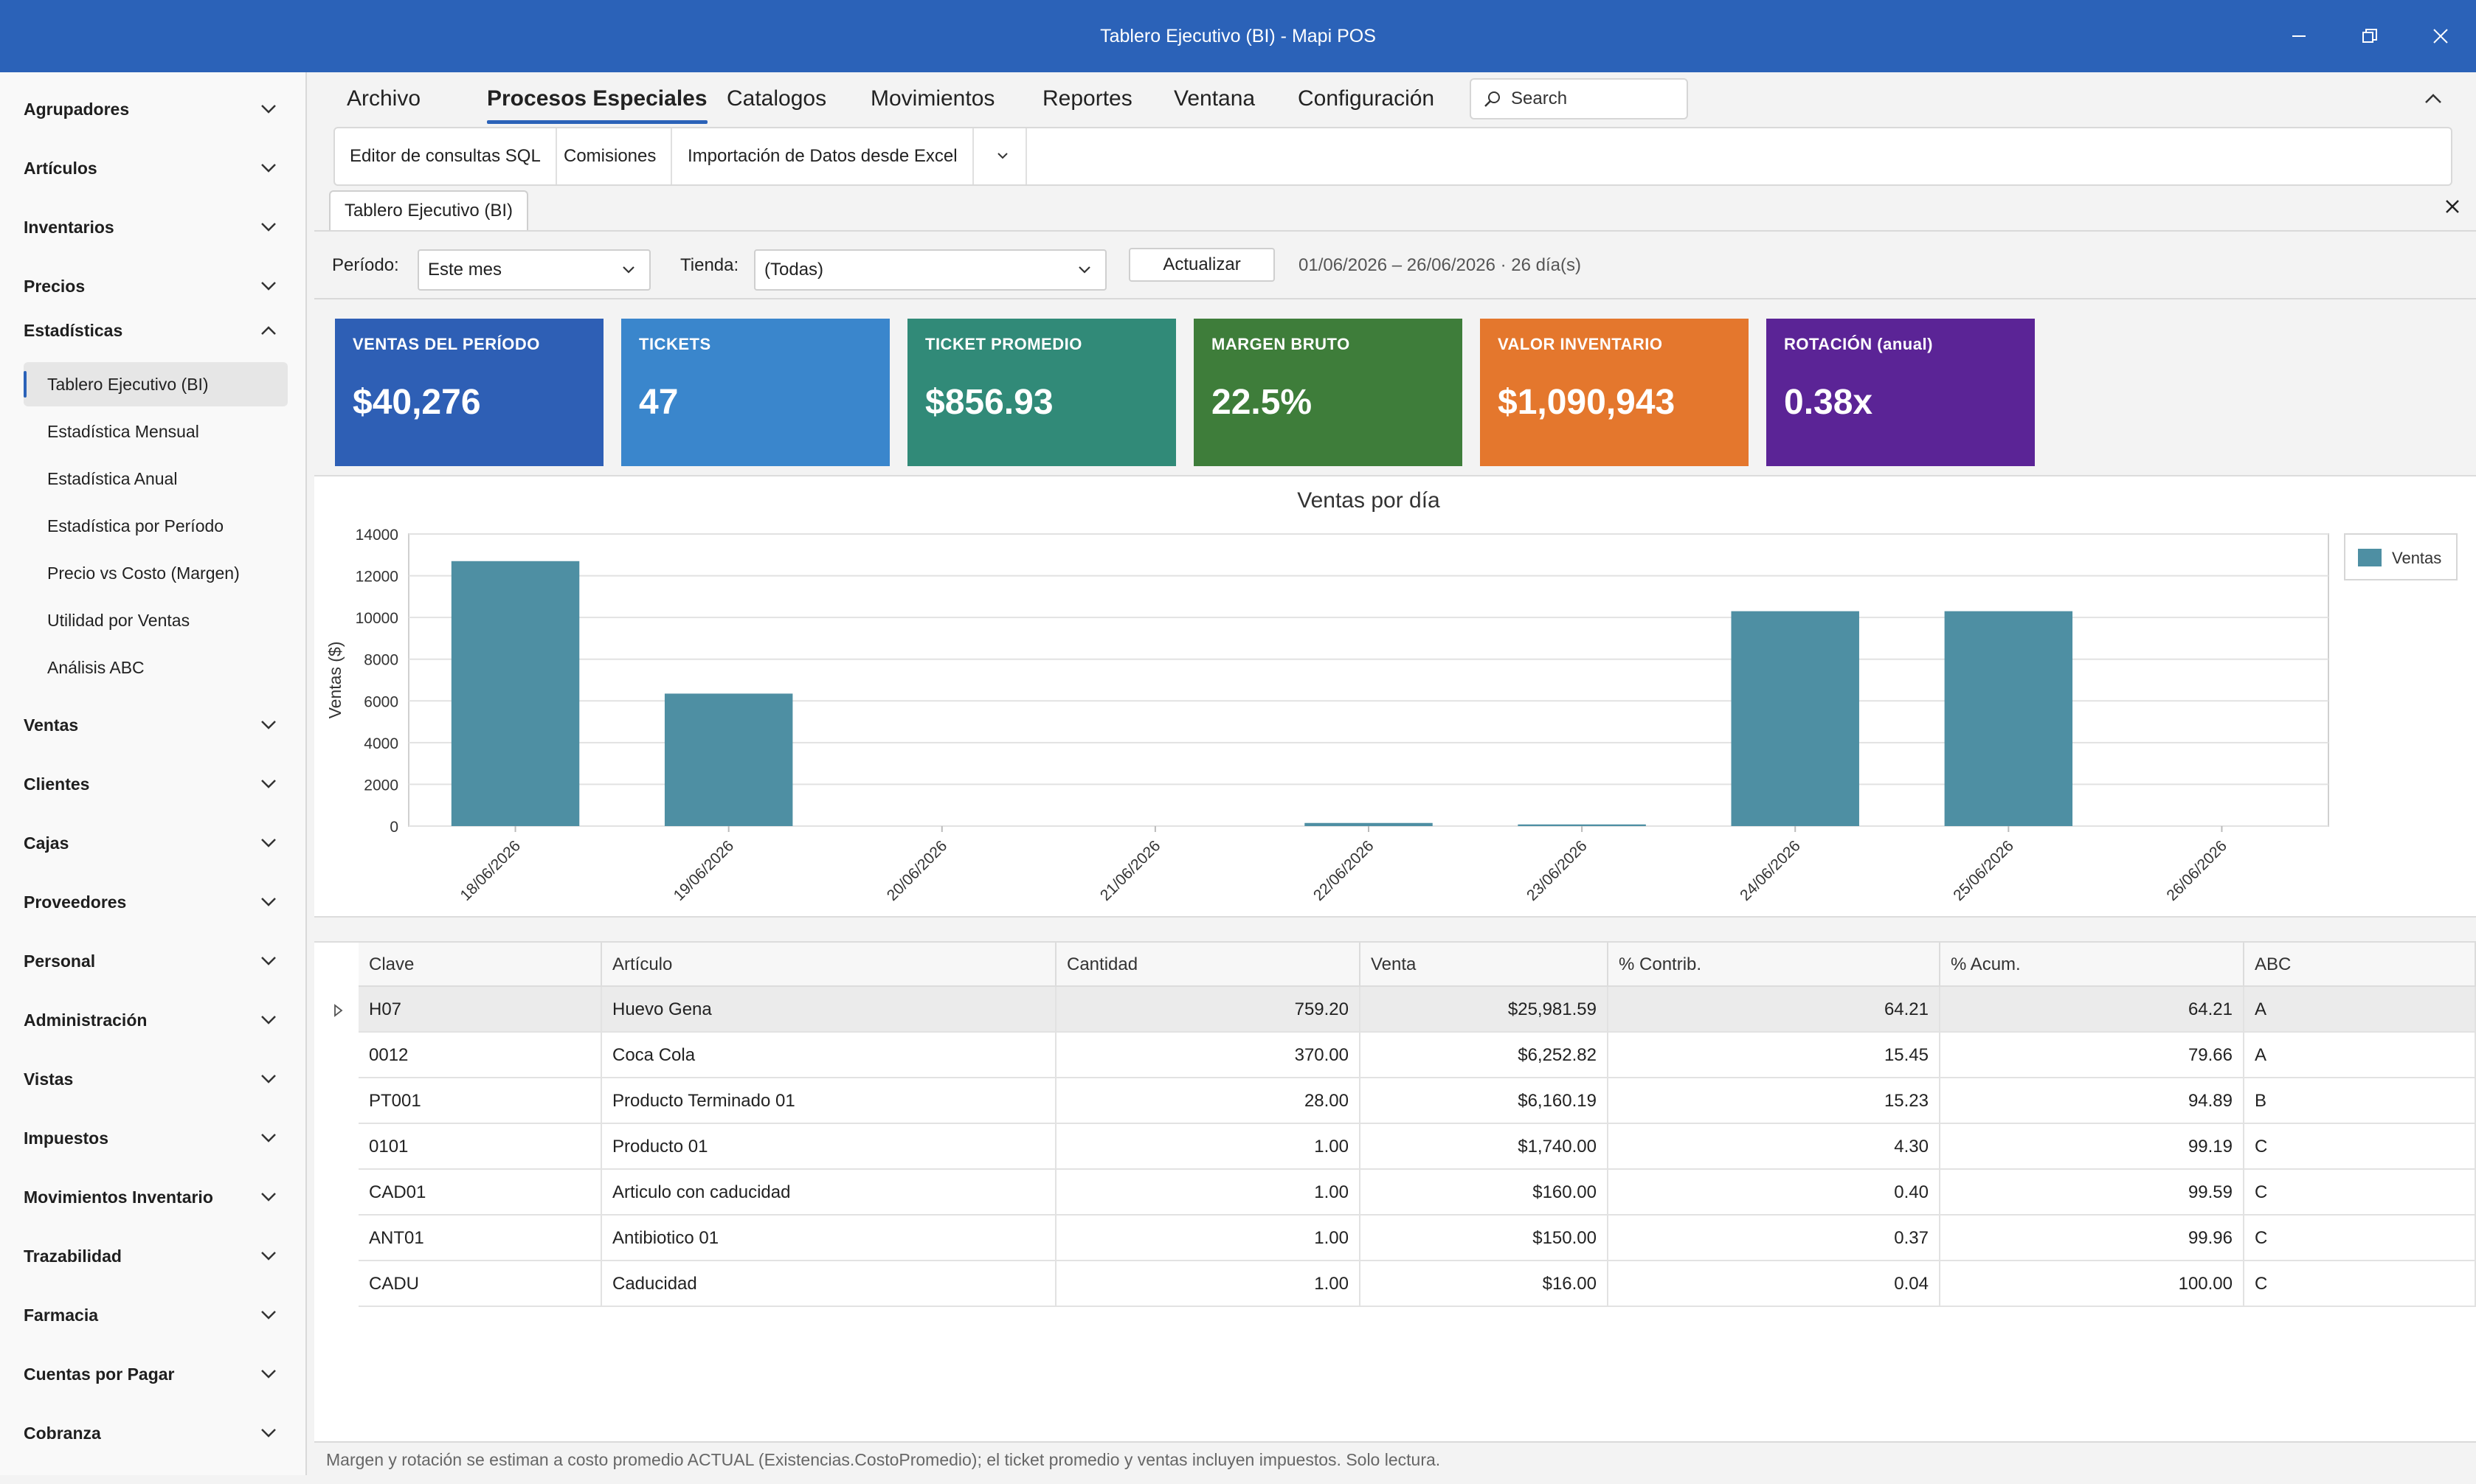 The image size is (2476, 1484). What do you see at coordinates (135, 525) in the screenshot?
I see `sidebar-item-label: Estadística por Período` at bounding box center [135, 525].